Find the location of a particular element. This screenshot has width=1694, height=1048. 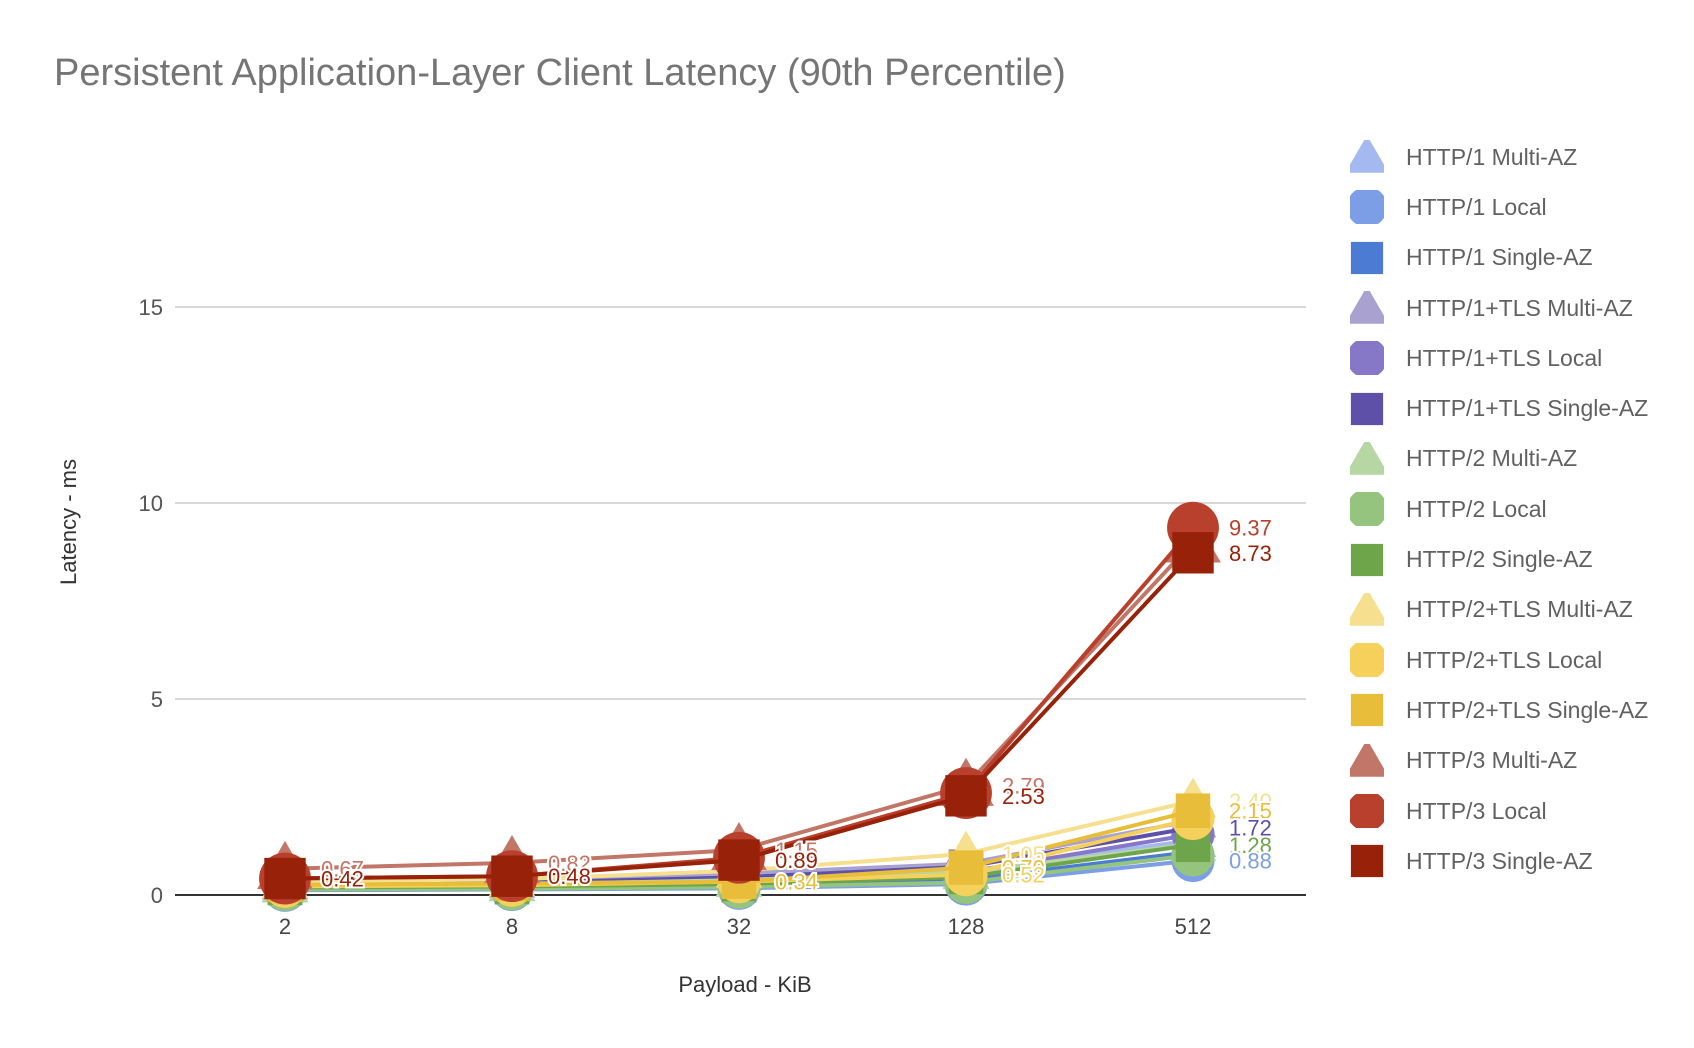

legend-item: HTTP/2+TLS Local is located at coordinates (1520, 660).